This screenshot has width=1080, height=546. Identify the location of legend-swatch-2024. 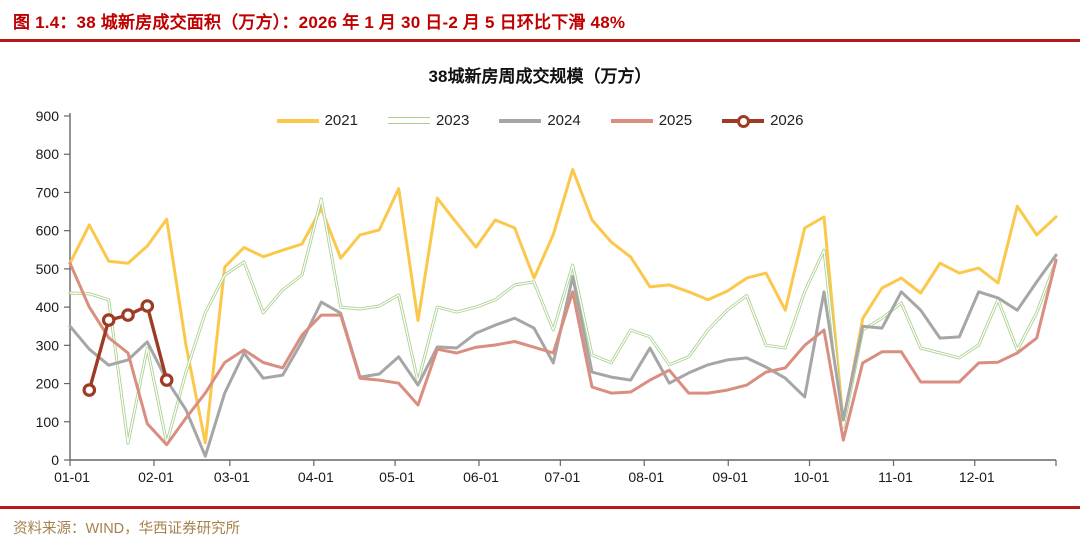
(520, 120).